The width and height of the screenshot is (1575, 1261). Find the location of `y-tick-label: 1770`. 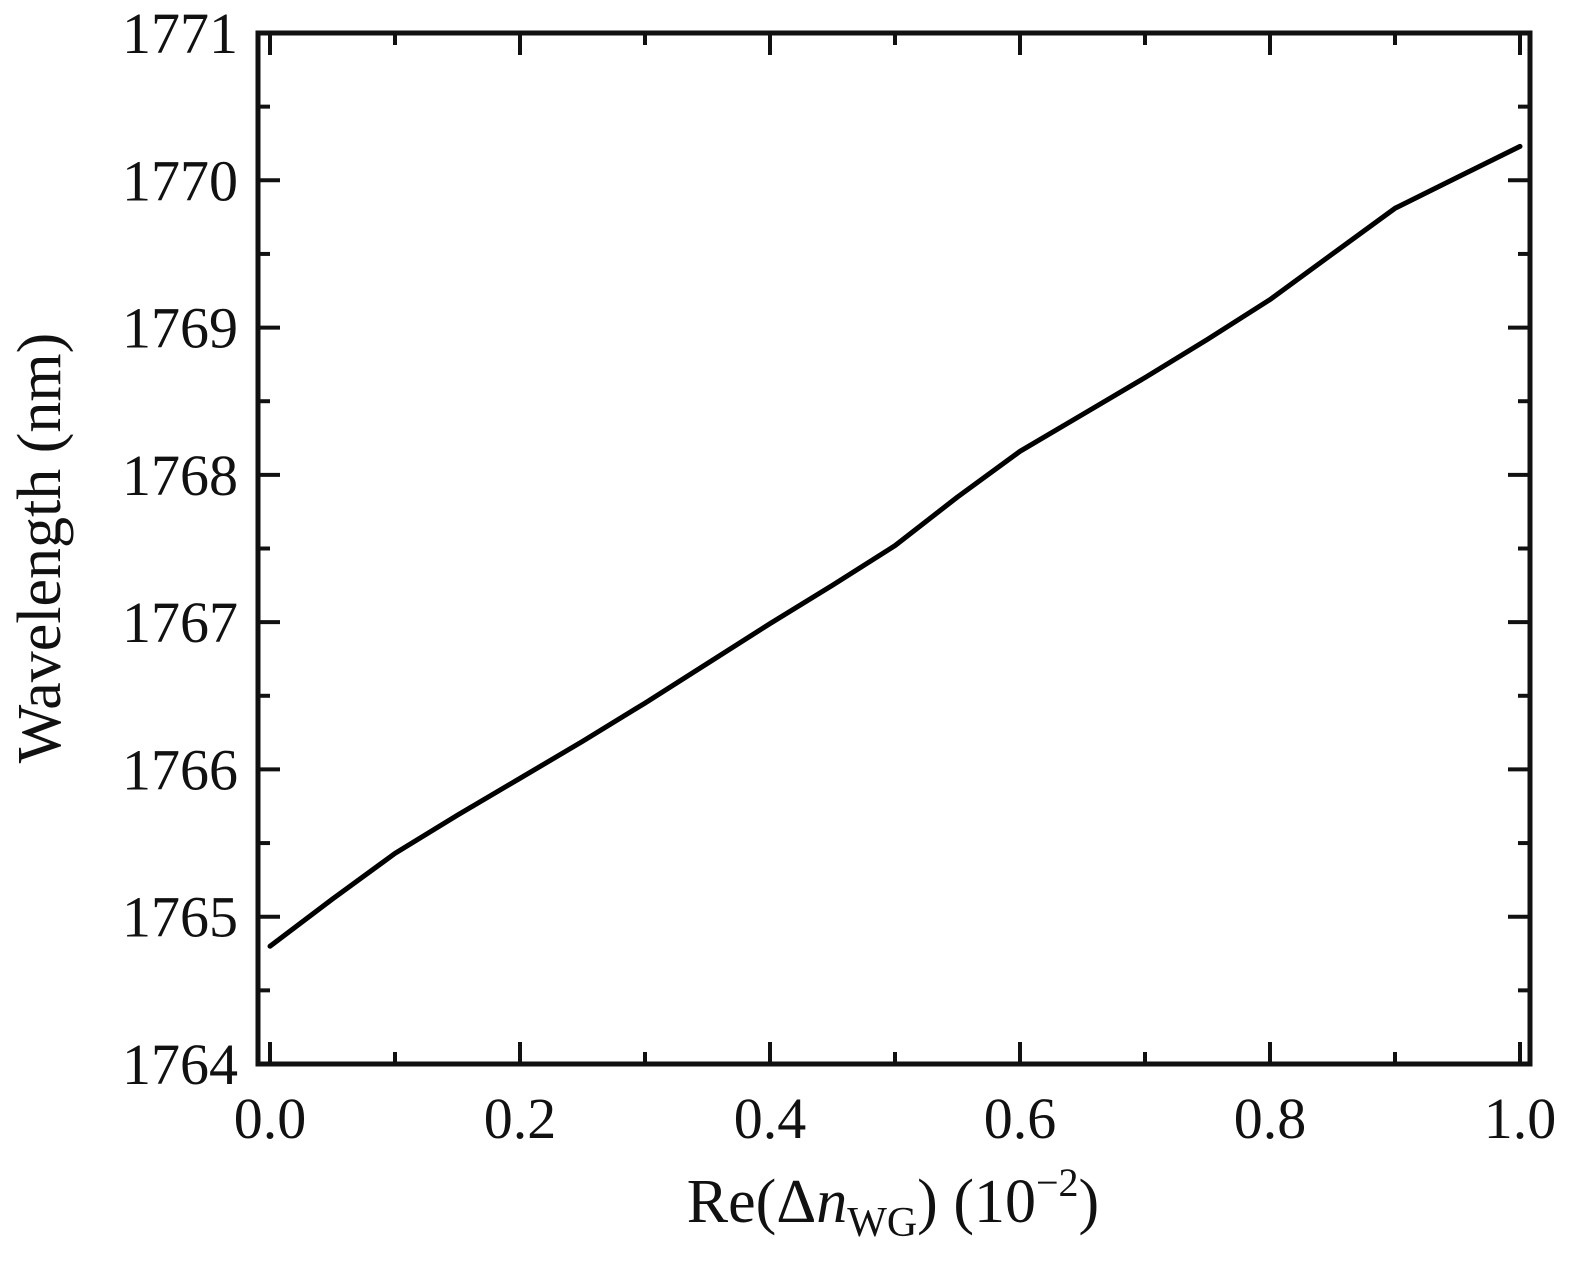

y-tick-label: 1770 is located at coordinates (180, 180).